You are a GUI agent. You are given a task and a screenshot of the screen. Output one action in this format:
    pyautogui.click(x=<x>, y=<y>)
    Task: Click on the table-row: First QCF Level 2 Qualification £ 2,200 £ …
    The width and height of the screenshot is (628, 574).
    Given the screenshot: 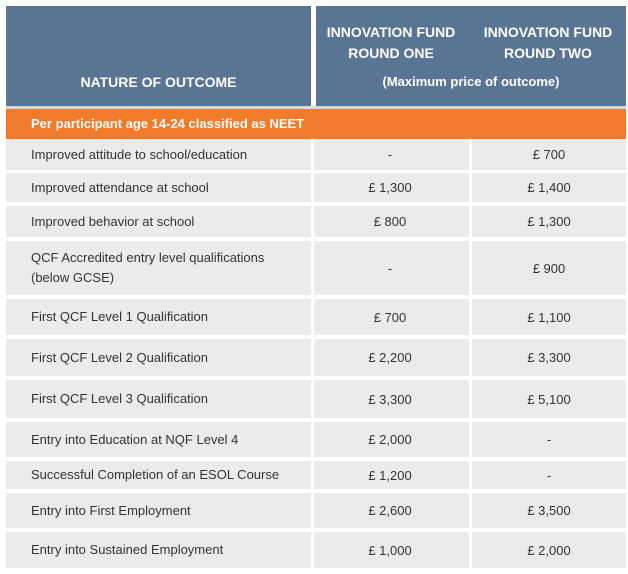 What is the action you would take?
    pyautogui.click(x=316, y=357)
    